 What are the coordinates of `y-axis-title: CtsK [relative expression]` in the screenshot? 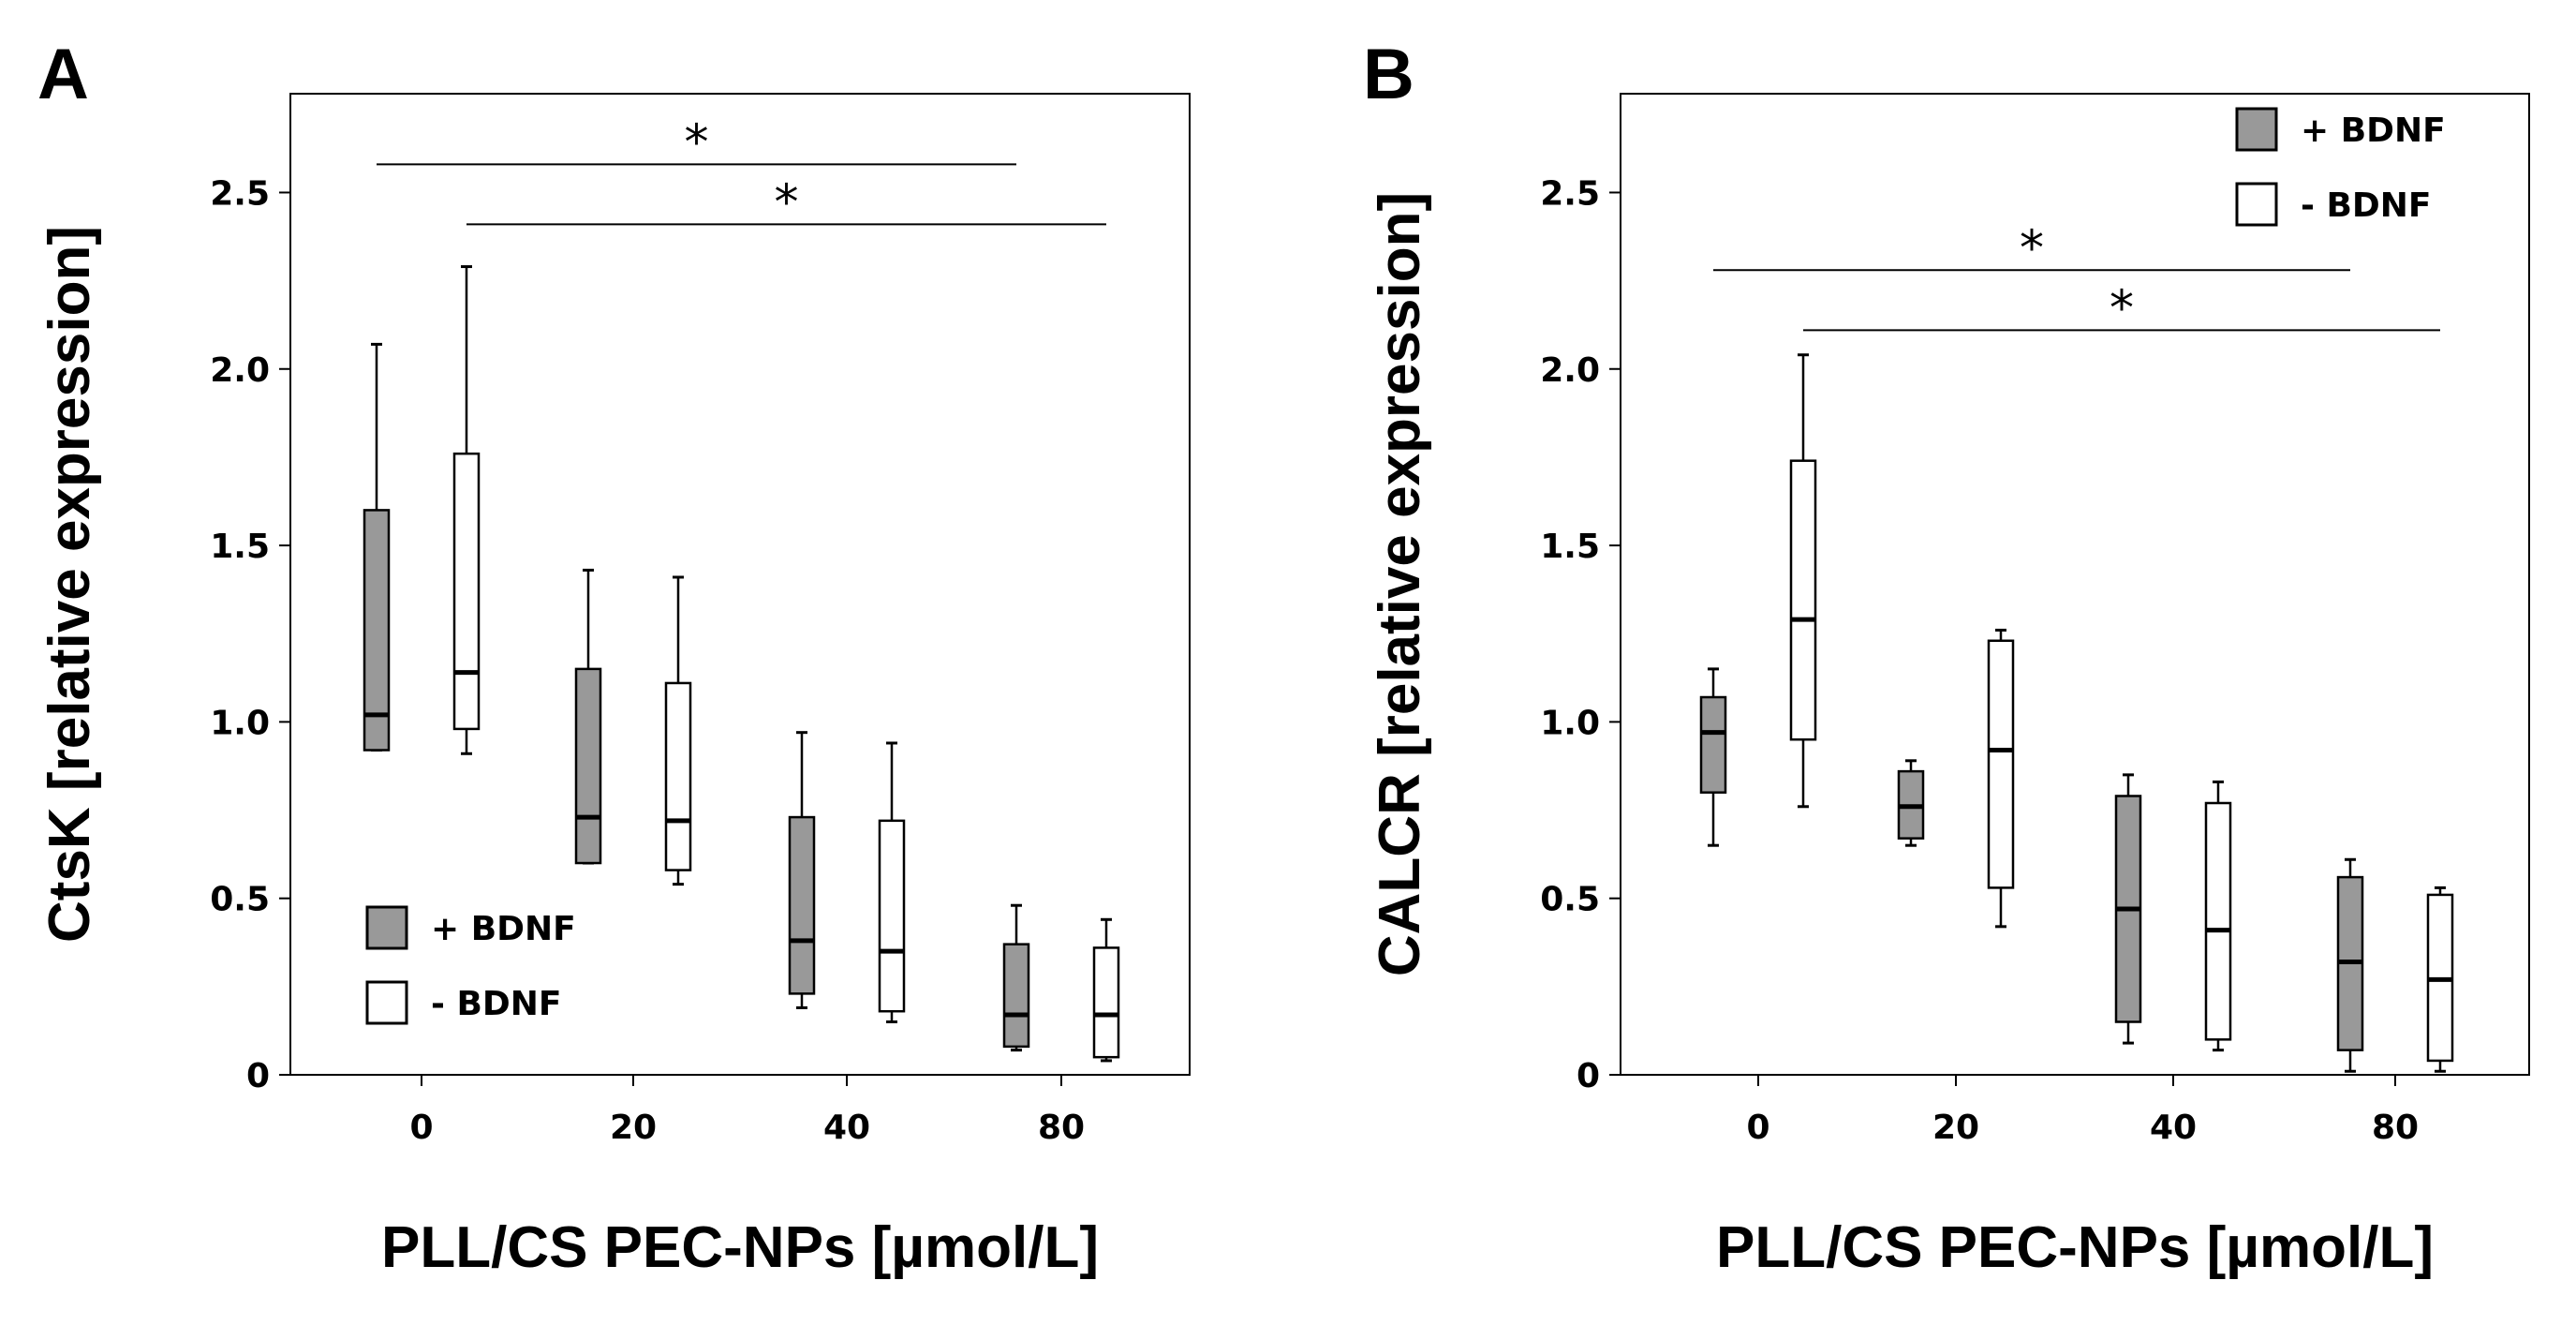 It's located at (69, 584).